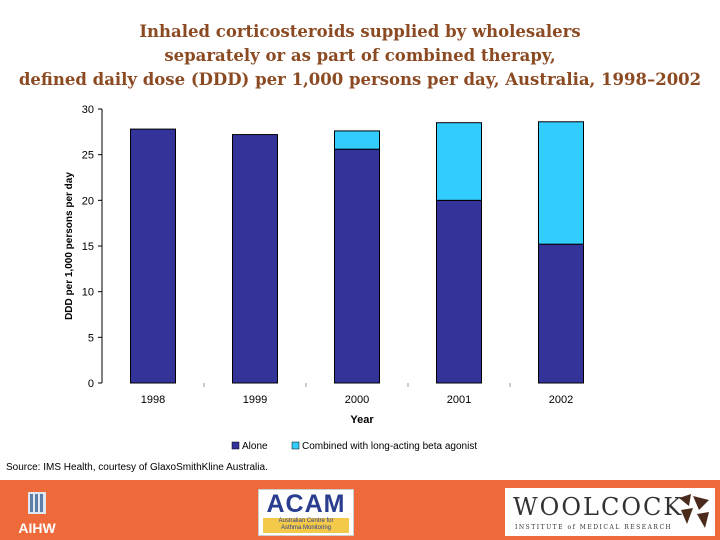 Image resolution: width=720 pixels, height=540 pixels. Describe the element at coordinates (37, 528) in the screenshot. I see `aihw-logo-text: AIHW` at that location.